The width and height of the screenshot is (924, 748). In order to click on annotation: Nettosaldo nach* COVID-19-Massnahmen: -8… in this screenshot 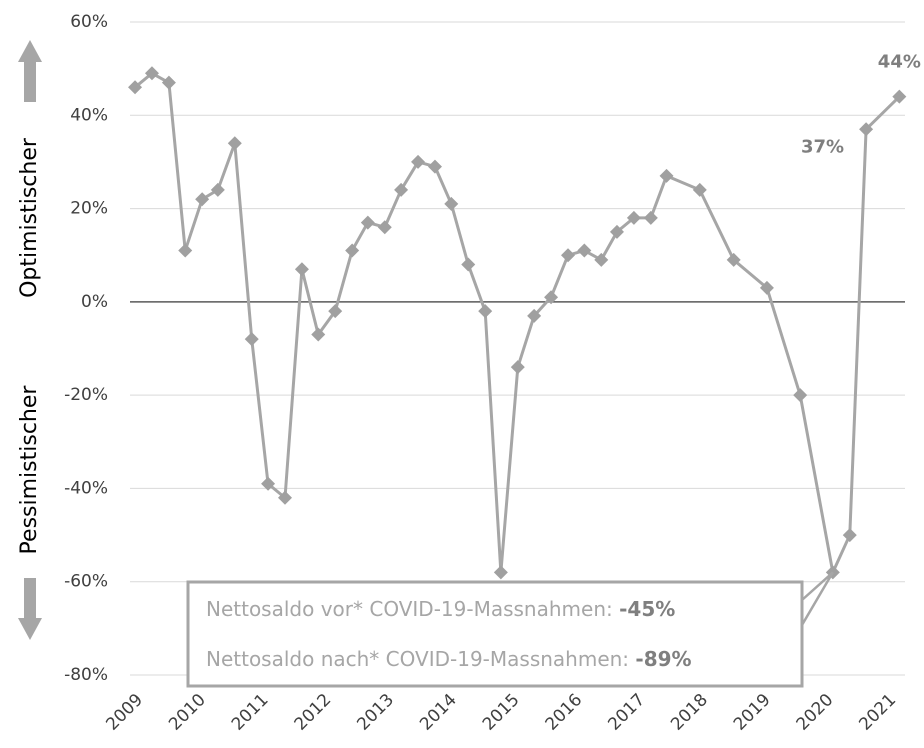, I will do `click(449, 659)`.